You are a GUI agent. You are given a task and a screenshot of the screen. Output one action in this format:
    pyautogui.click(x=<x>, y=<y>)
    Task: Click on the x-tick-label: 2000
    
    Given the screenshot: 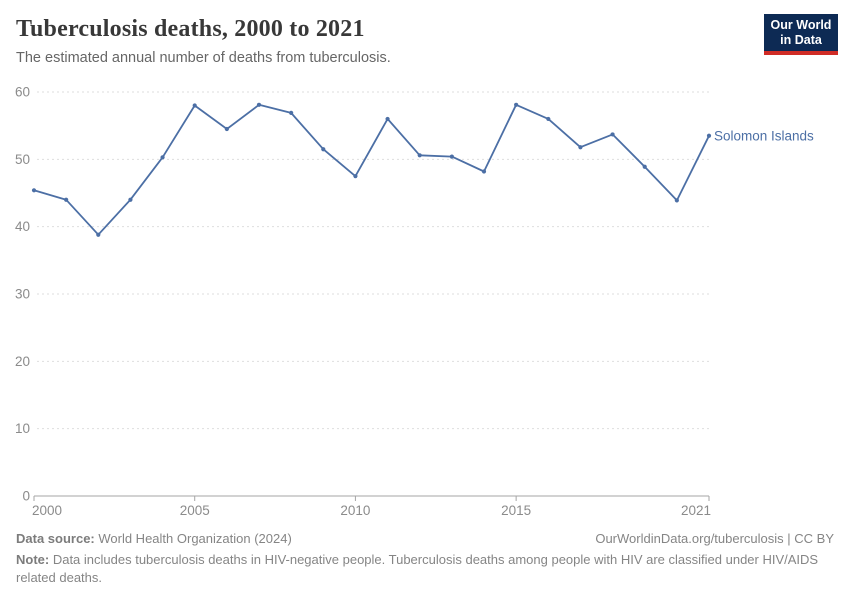 What is the action you would take?
    pyautogui.click(x=47, y=510)
    